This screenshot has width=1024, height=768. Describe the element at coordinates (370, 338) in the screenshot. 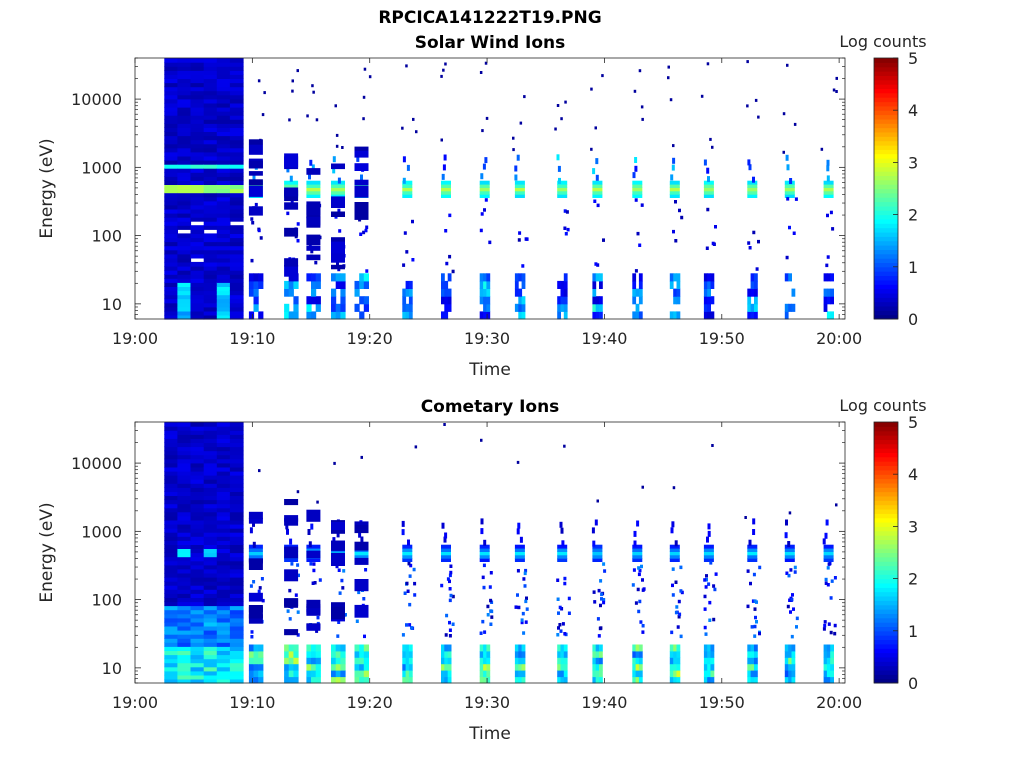

I see `x-tick-label: 19:20` at that location.